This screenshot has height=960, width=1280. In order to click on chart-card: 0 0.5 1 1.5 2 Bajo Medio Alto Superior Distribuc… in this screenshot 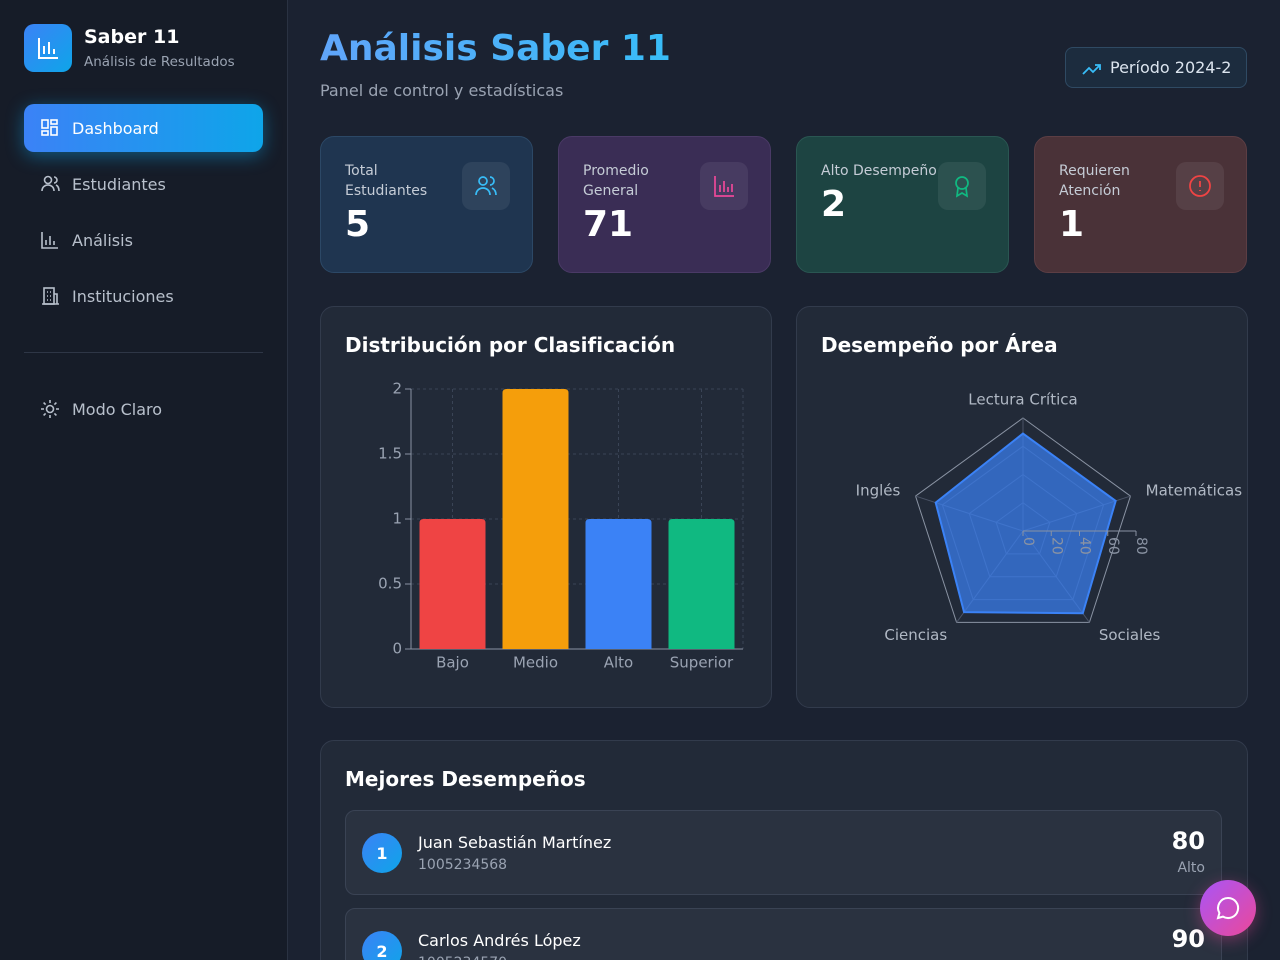, I will do `click(546, 507)`.